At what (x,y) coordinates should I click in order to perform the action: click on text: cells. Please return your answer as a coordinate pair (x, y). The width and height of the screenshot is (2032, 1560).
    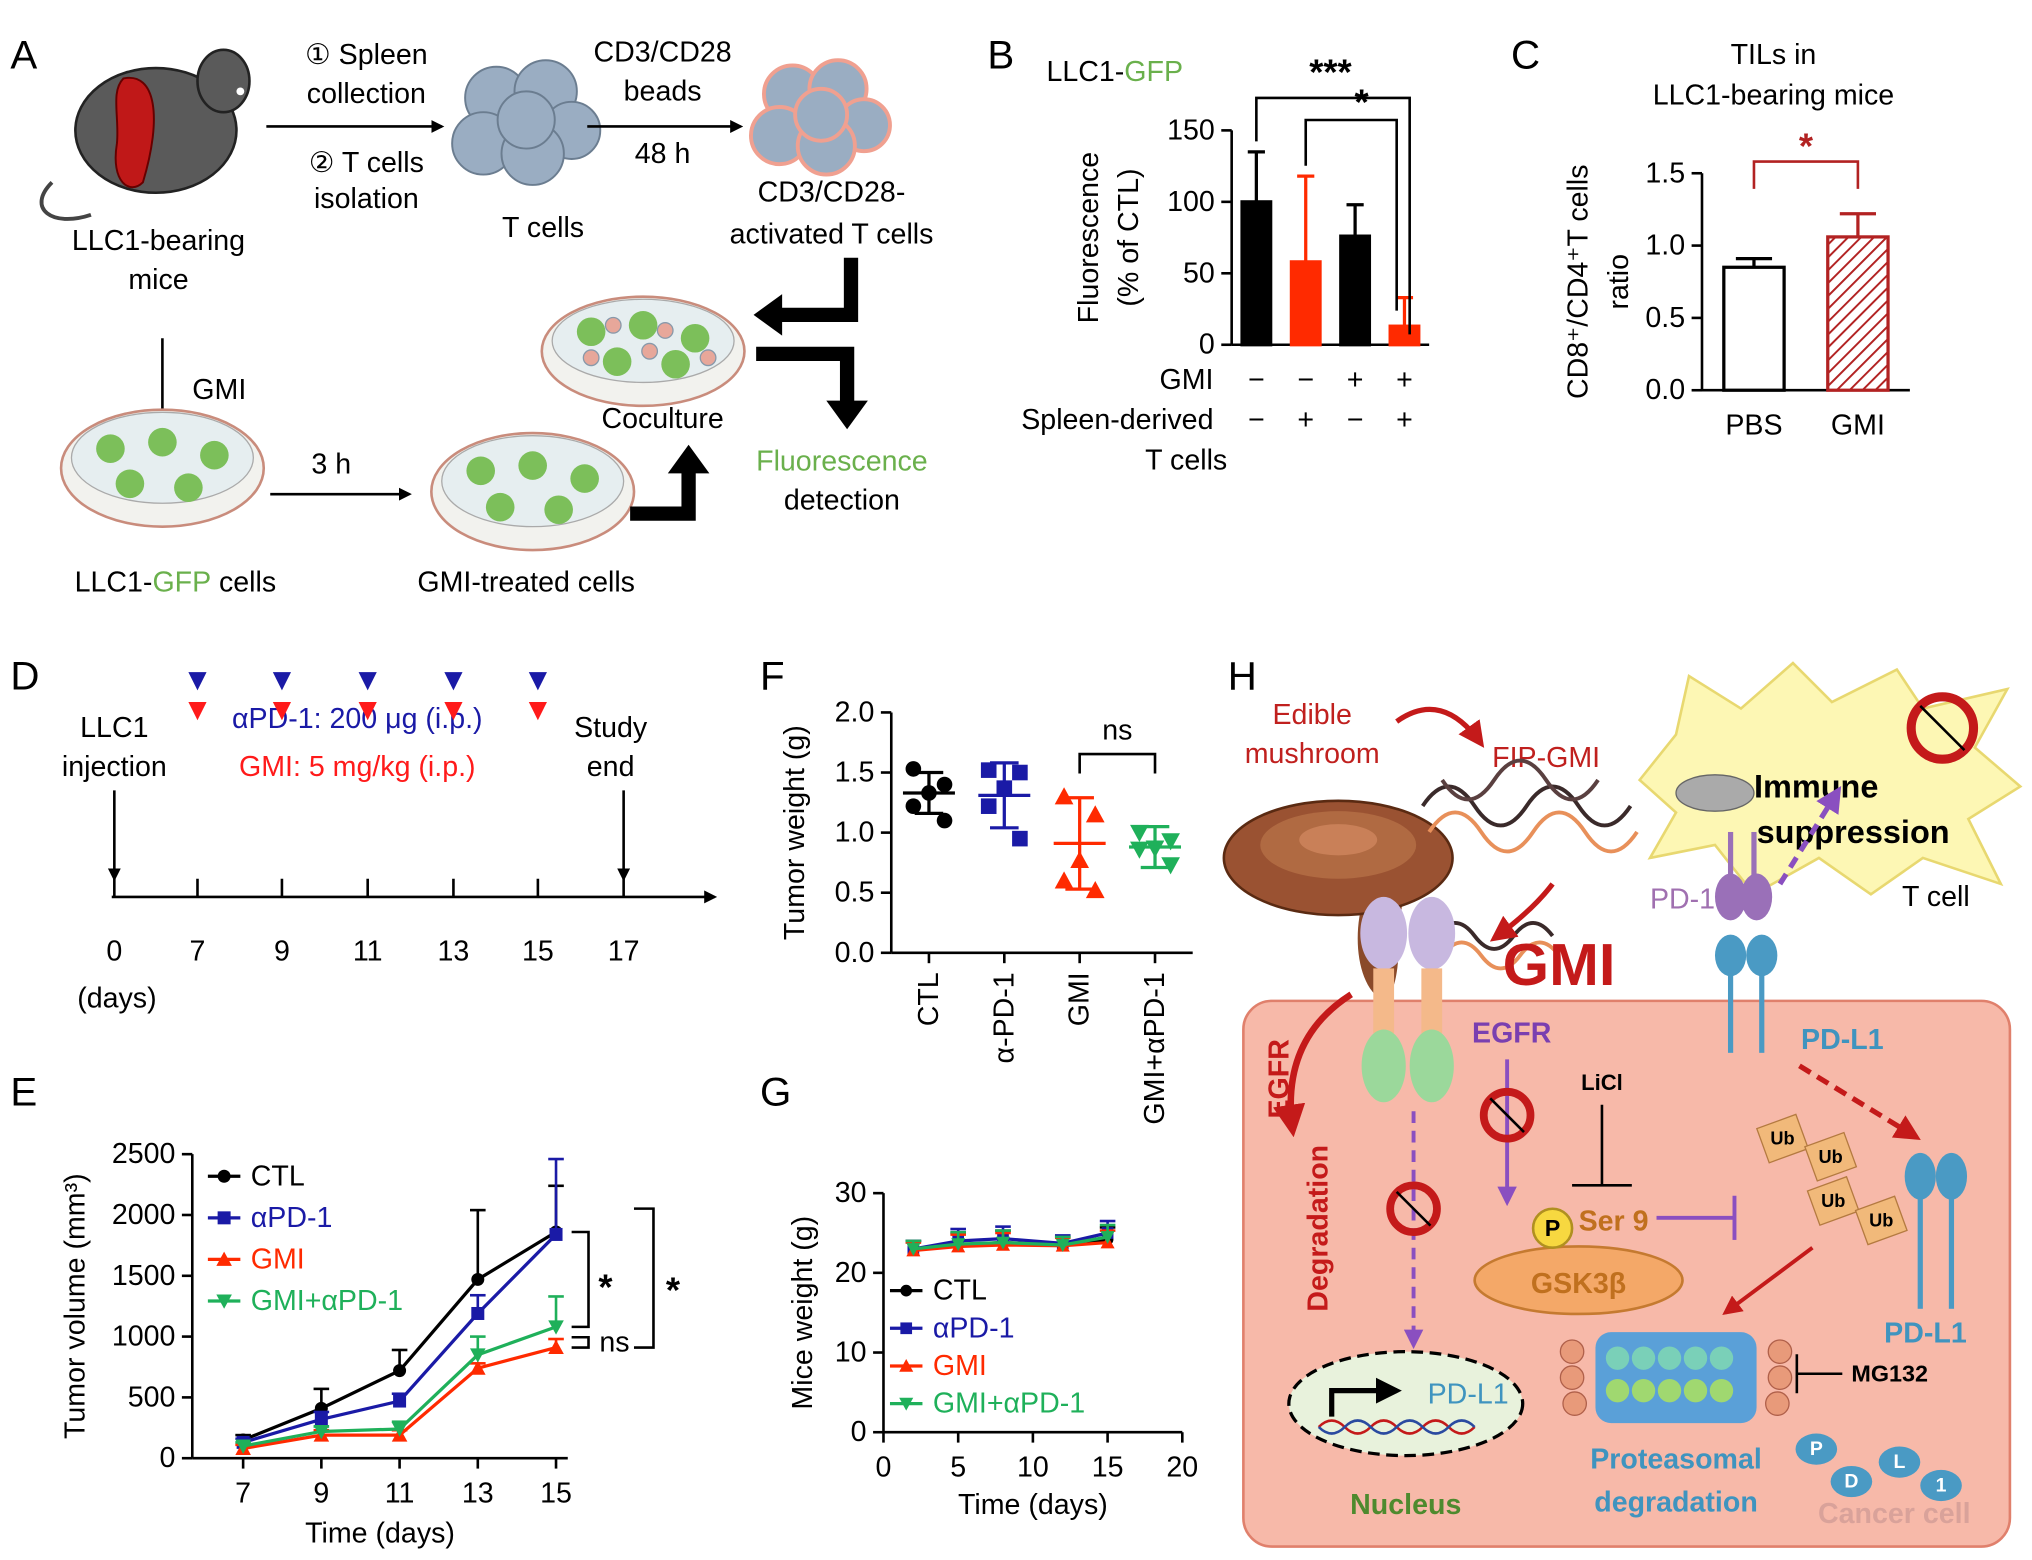
    Looking at the image, I should click on (247, 583).